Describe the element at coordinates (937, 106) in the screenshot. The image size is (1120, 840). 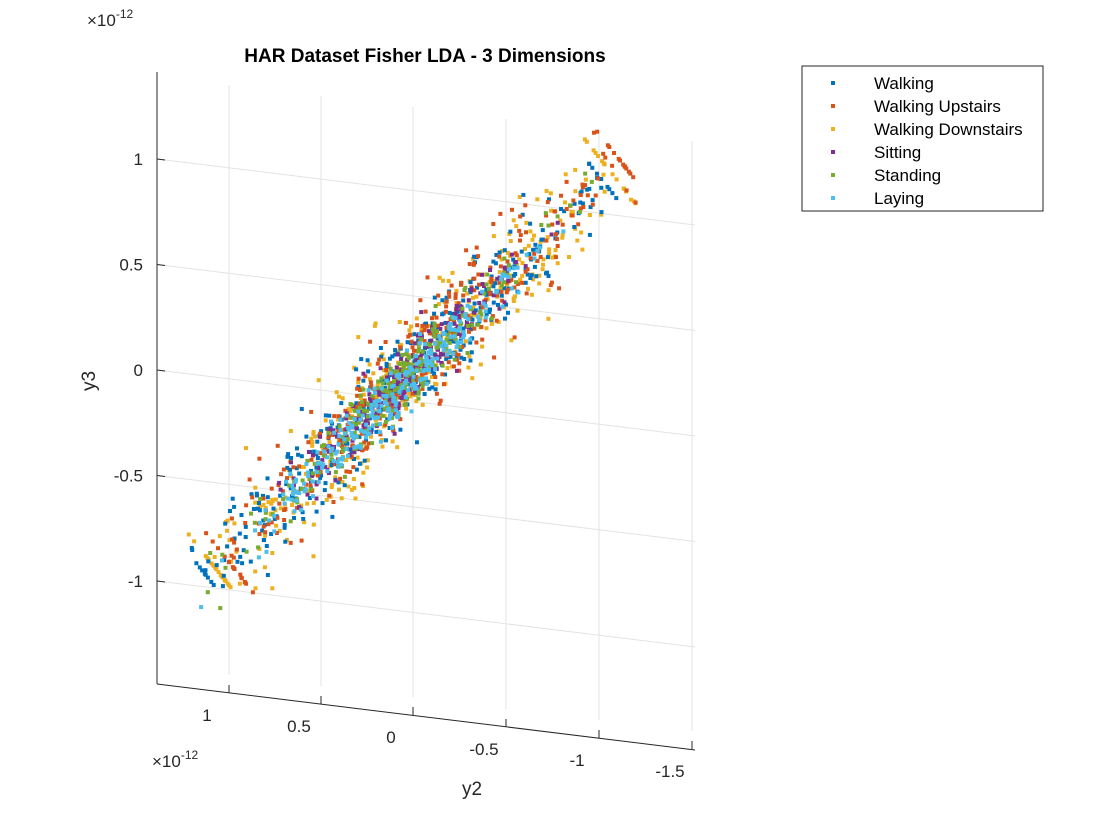
I see `legend-label: Walking Upstairs` at that location.